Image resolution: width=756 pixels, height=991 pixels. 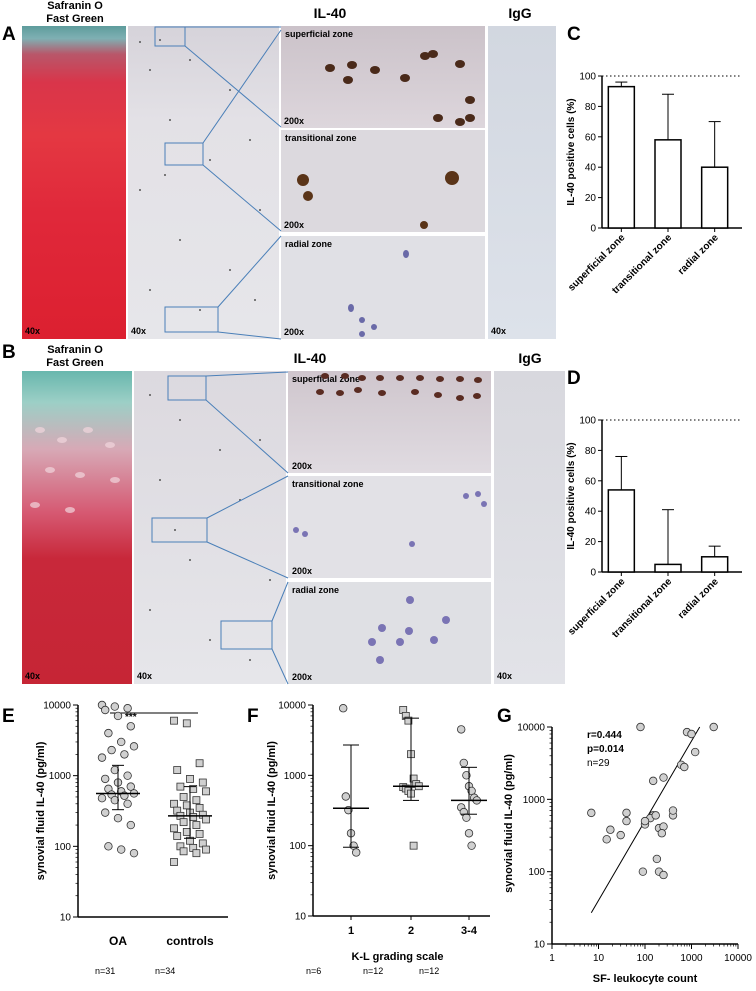 I want to click on cells-radial-a, so click(x=378, y=293).